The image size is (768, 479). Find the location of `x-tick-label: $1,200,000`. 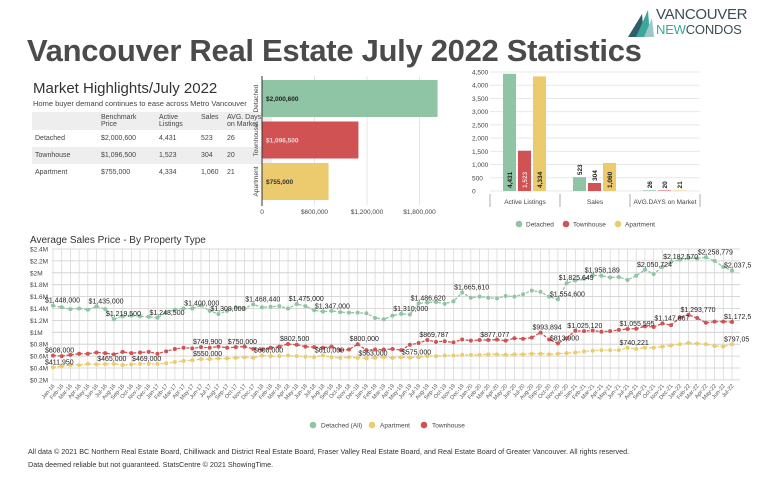

x-tick-label: $1,200,000 is located at coordinates (367, 212).